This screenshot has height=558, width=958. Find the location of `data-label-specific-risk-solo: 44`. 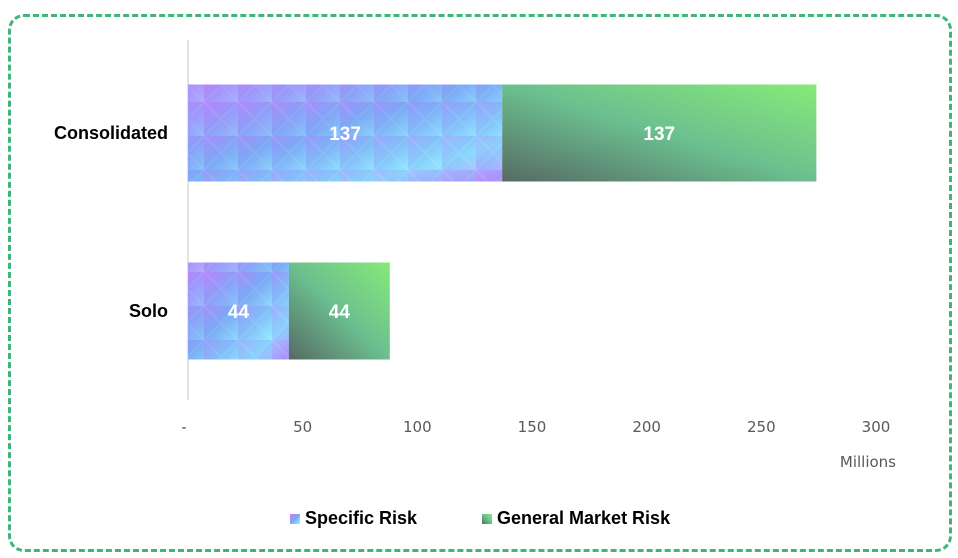

data-label-specific-risk-solo: 44 is located at coordinates (239, 312).